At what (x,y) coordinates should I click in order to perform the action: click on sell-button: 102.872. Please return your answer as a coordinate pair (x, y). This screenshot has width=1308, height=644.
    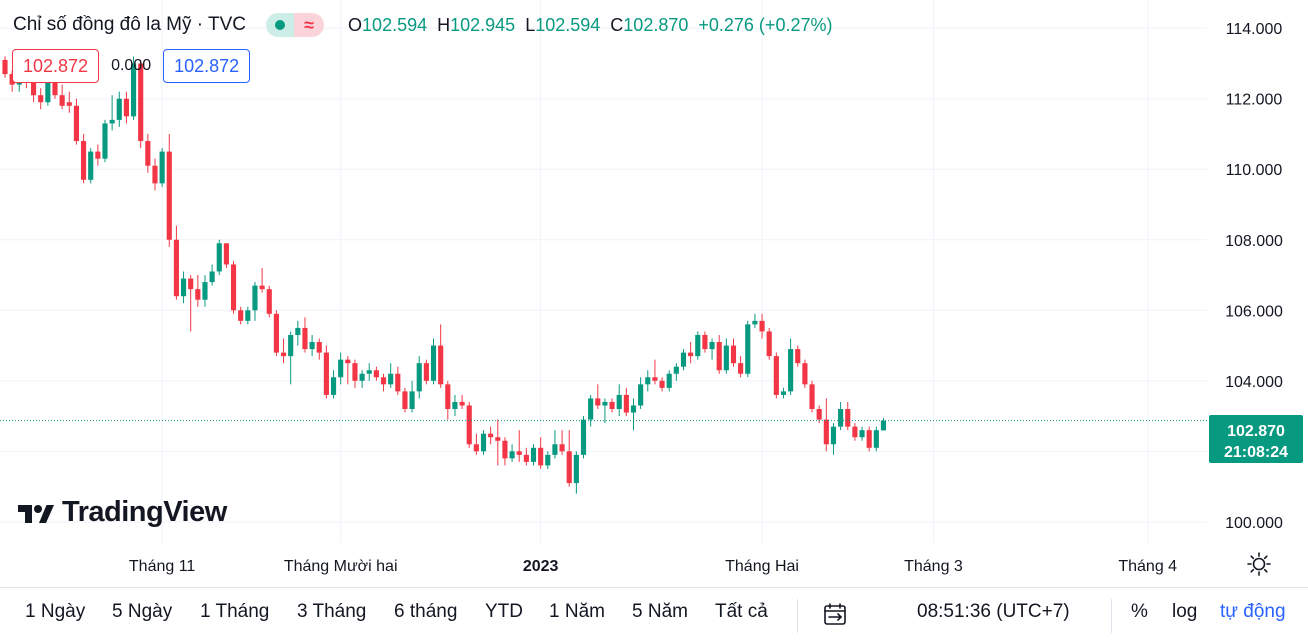
    Looking at the image, I should click on (56, 66).